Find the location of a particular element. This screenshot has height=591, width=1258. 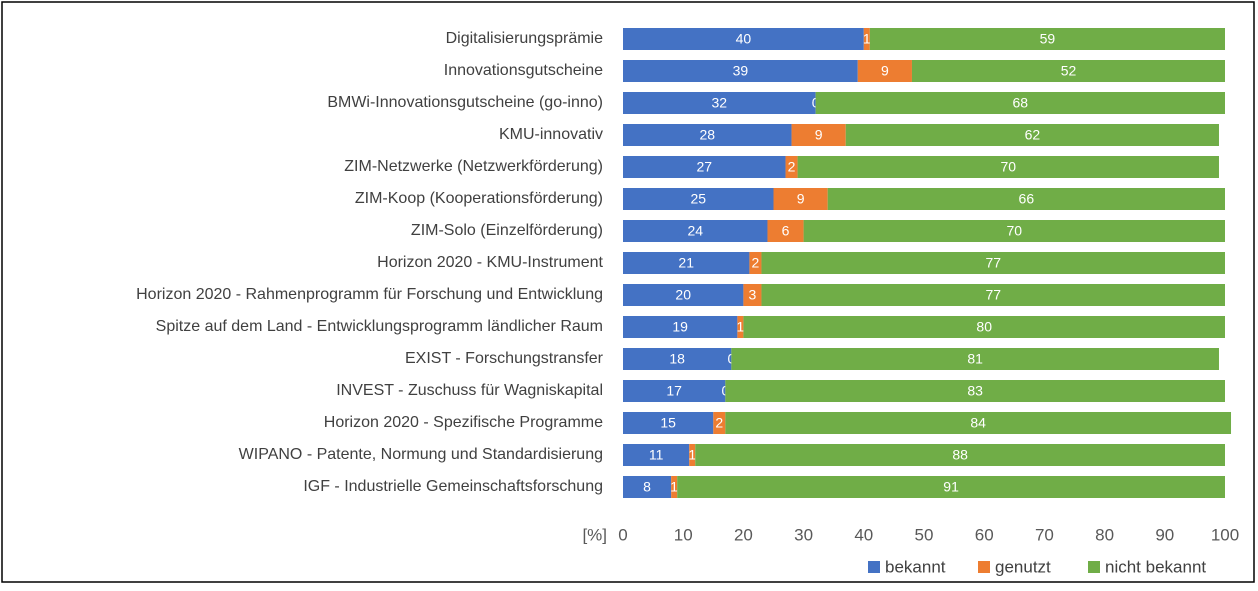

data-label: 80 is located at coordinates (984, 327).